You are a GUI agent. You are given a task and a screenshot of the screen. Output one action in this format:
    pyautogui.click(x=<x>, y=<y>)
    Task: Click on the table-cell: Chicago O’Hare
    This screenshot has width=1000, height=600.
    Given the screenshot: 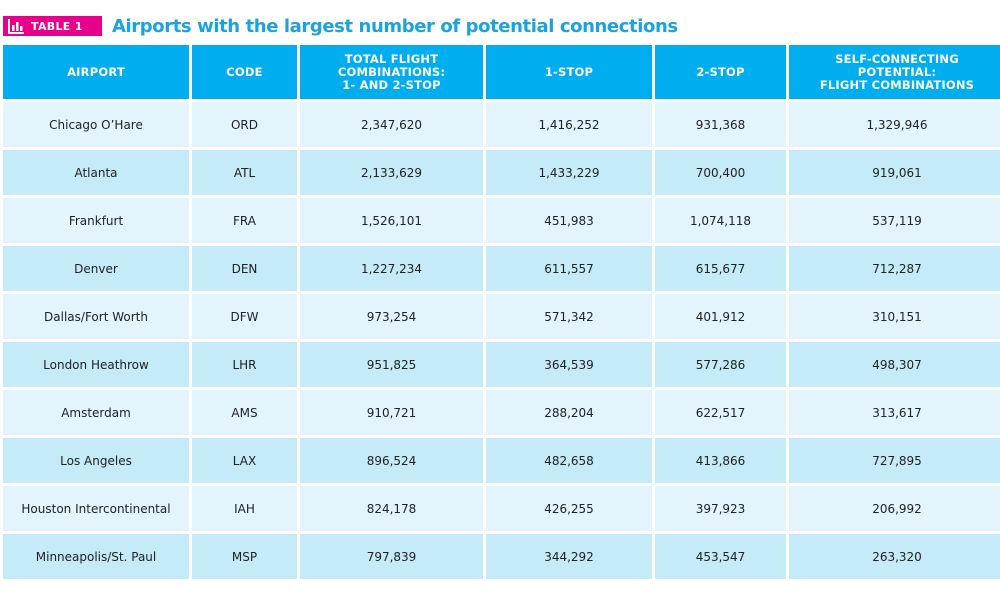 What is the action you would take?
    pyautogui.click(x=96, y=124)
    